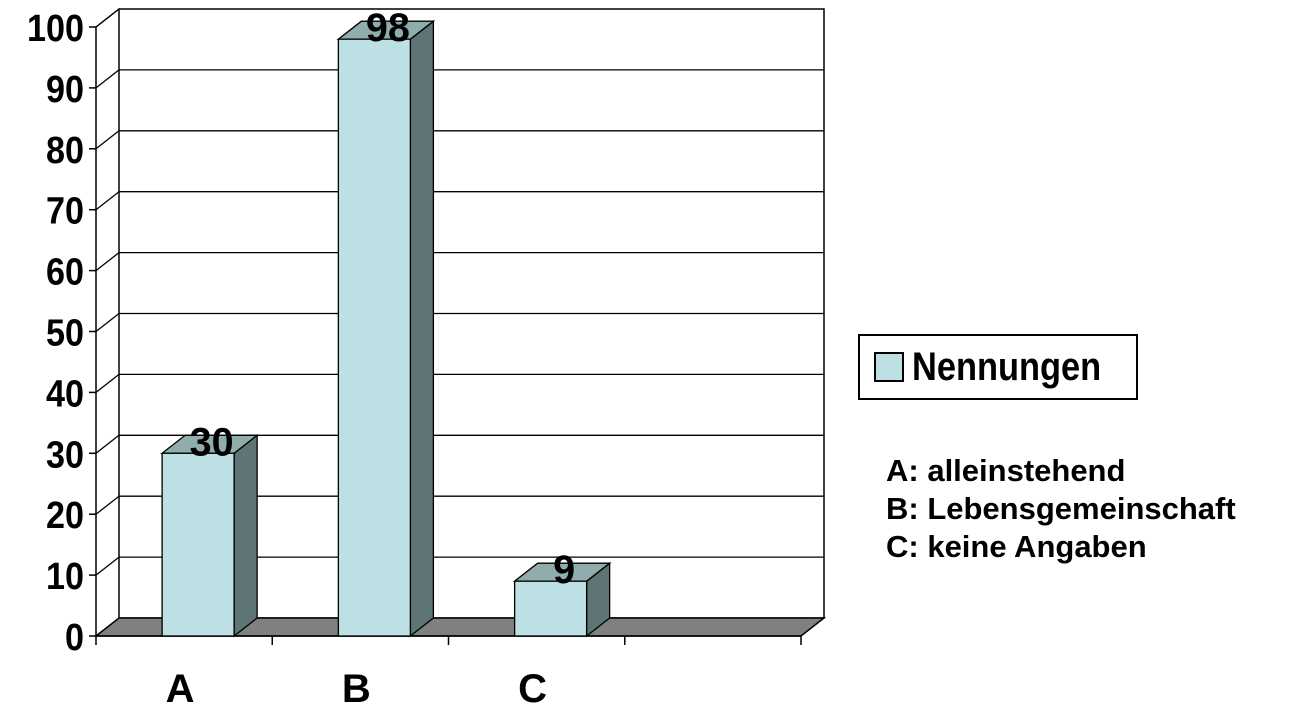  I want to click on legend-swatch, so click(889, 367).